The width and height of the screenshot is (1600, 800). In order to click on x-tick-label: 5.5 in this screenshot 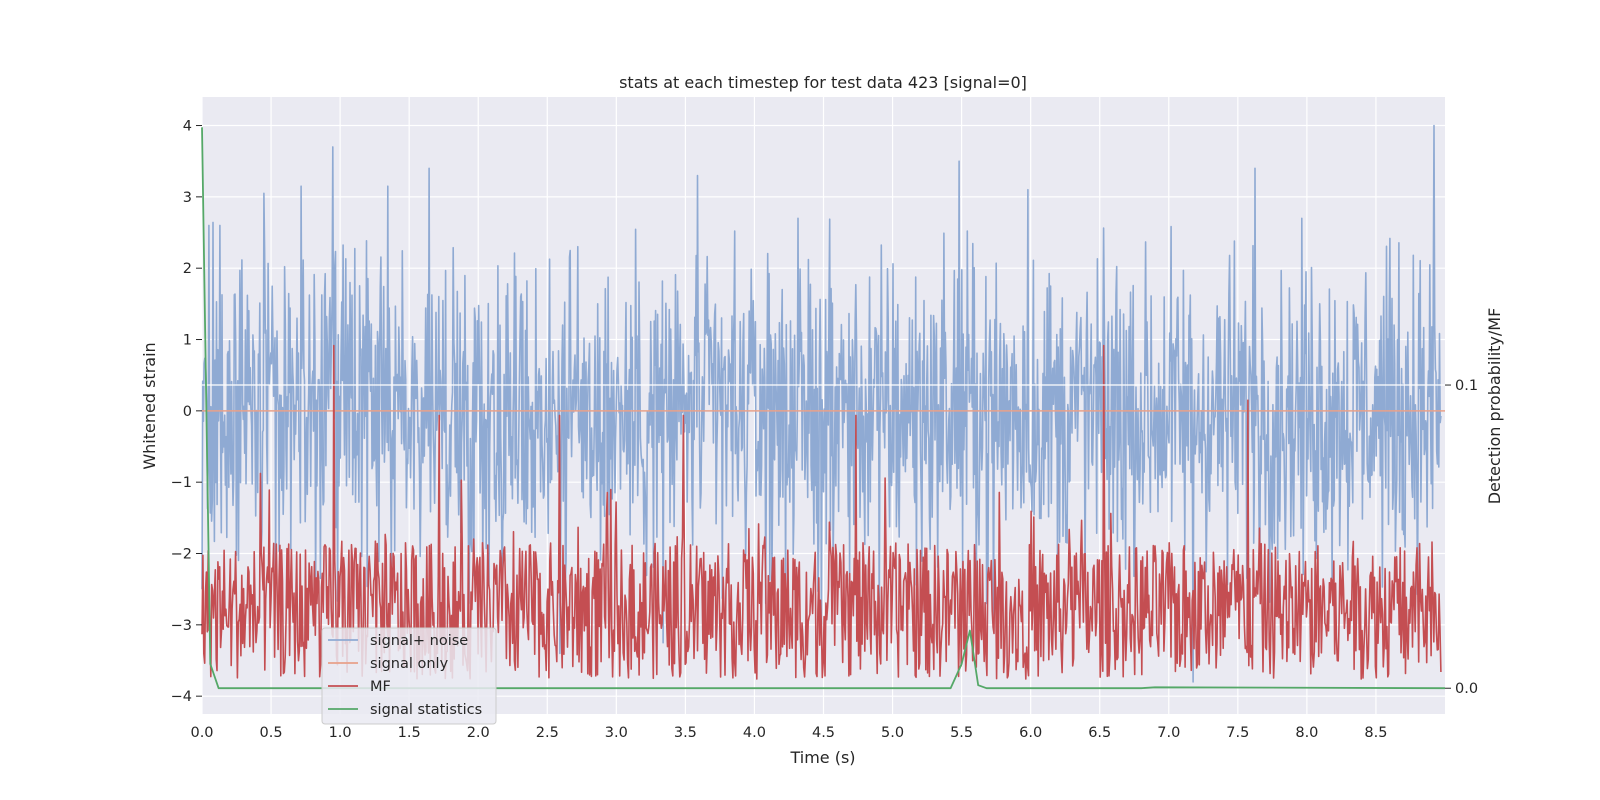, I will do `click(961, 733)`.